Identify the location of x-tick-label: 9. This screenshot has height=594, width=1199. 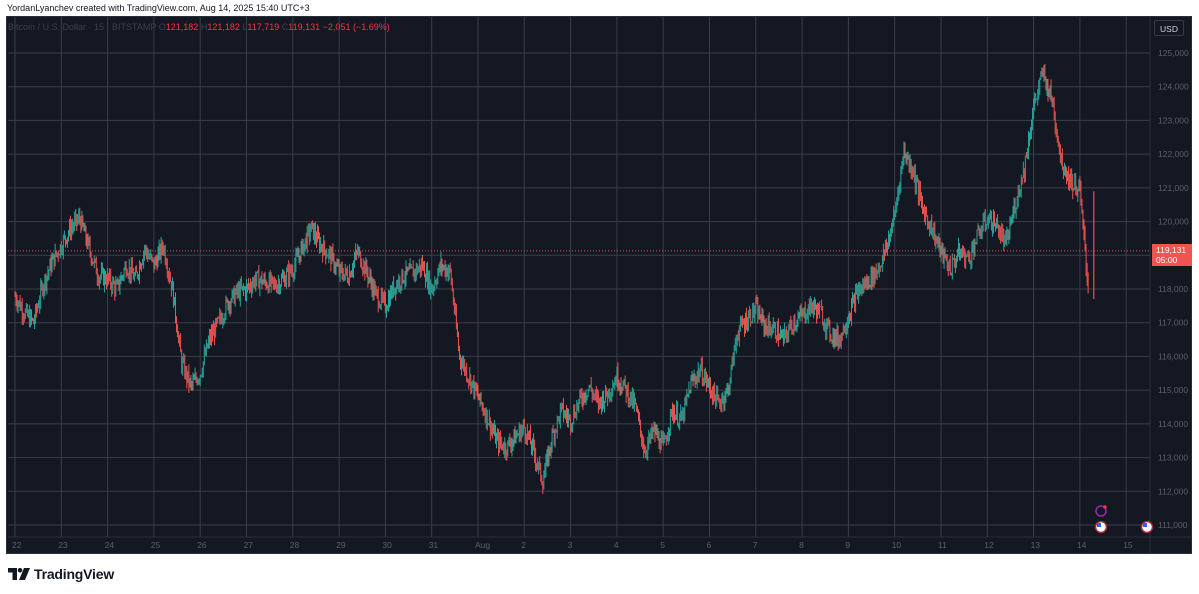
(847, 545).